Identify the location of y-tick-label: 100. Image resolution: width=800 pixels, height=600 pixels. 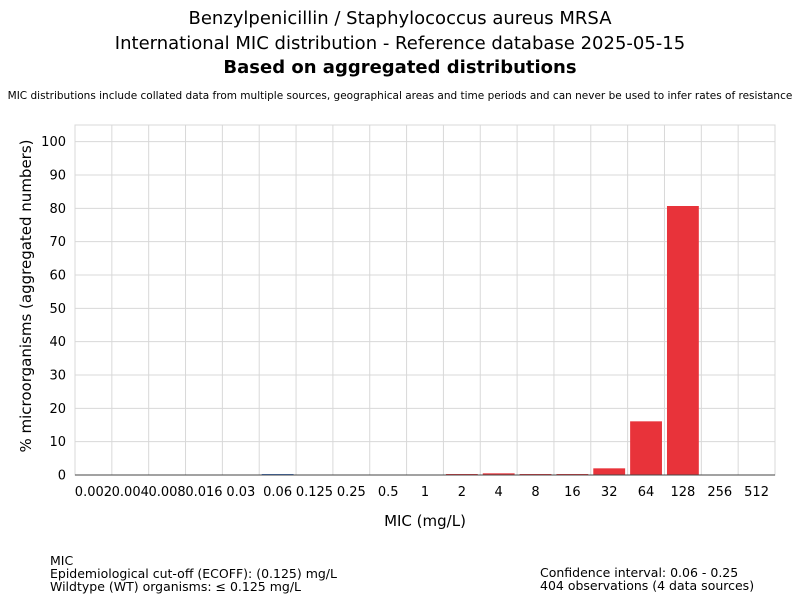
(53, 142).